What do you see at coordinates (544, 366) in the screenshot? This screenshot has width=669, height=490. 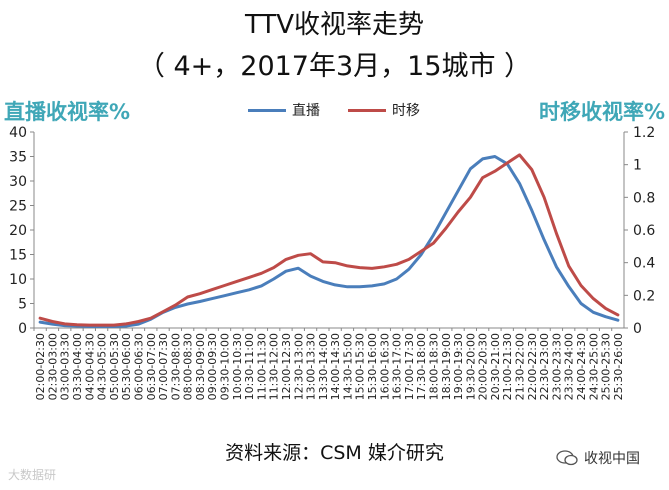 I see `x-tick-label: 22:30-23:00` at bounding box center [544, 366].